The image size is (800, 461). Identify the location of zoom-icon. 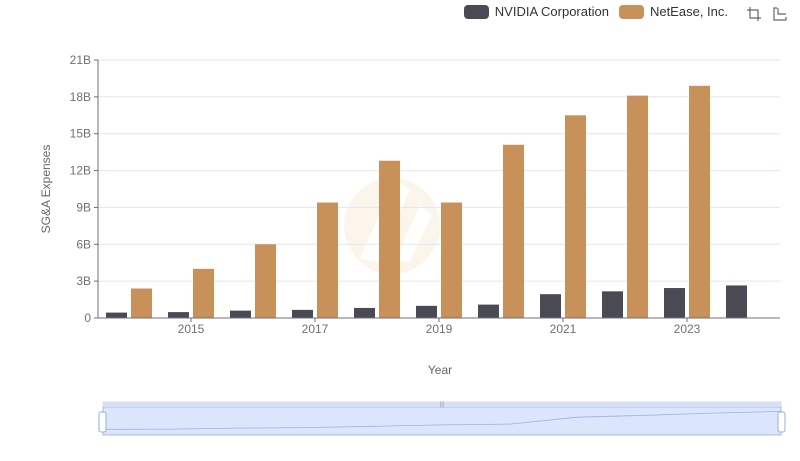
(754, 14).